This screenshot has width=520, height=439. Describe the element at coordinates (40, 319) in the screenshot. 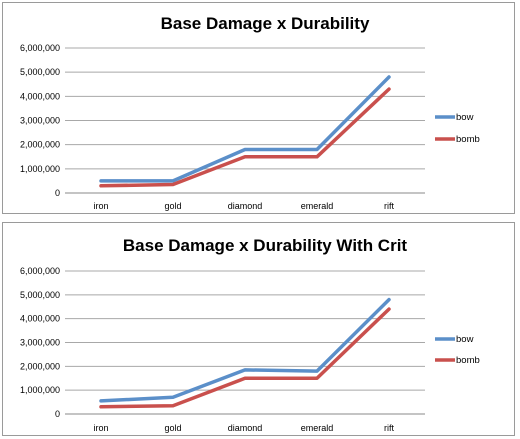

I see `chart1-y-tick-label: 4,000,000` at that location.